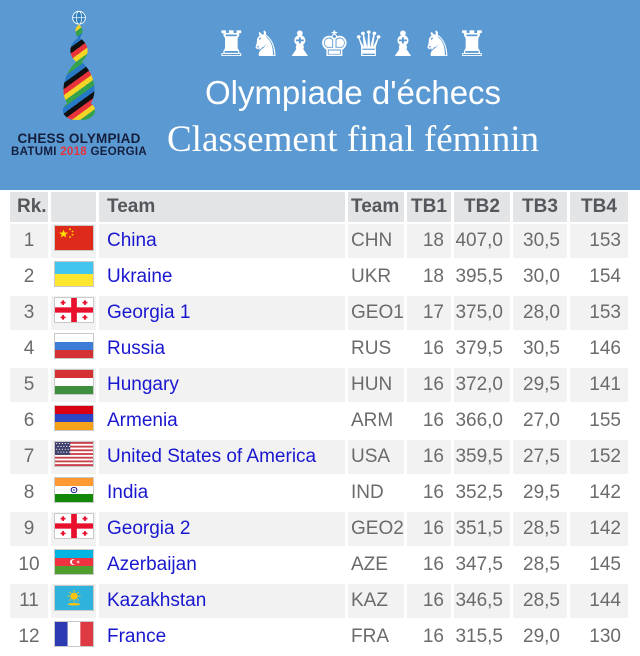 Image resolution: width=640 pixels, height=656 pixels. I want to click on standings-row: 10 Azerbaijan AZE 16 347,5 28,5 145, so click(319, 565).